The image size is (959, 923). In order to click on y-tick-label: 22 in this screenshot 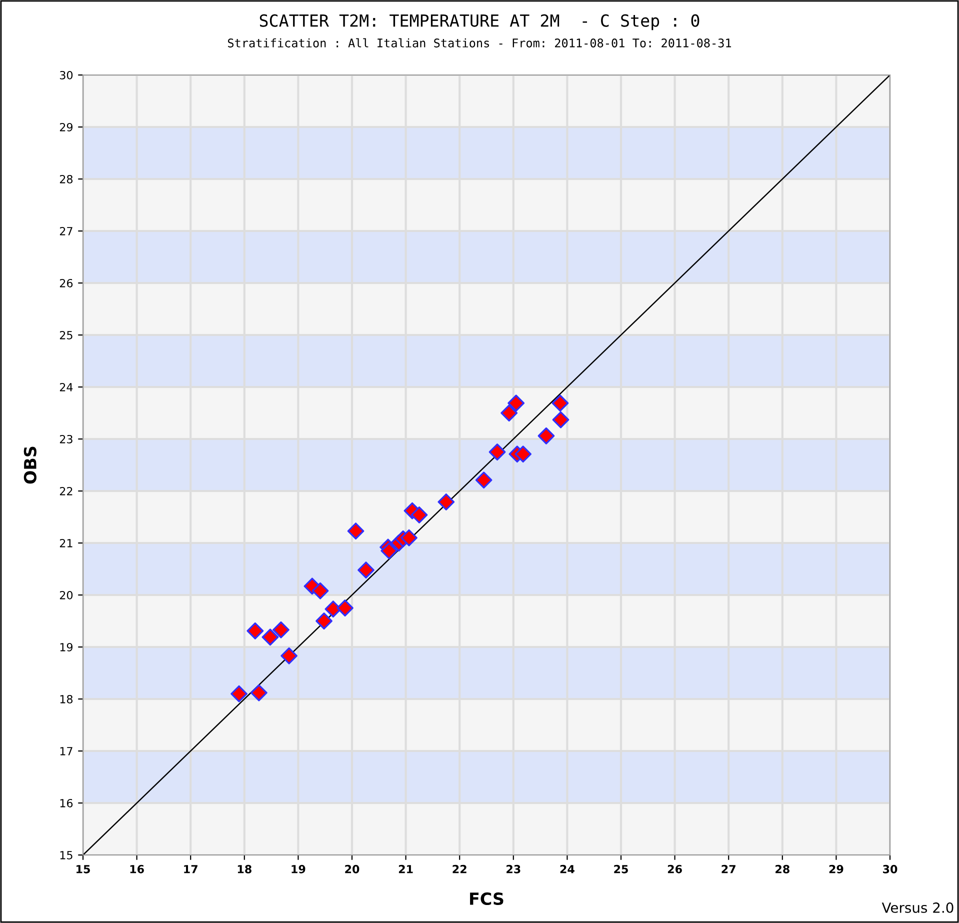, I will do `click(66, 491)`.